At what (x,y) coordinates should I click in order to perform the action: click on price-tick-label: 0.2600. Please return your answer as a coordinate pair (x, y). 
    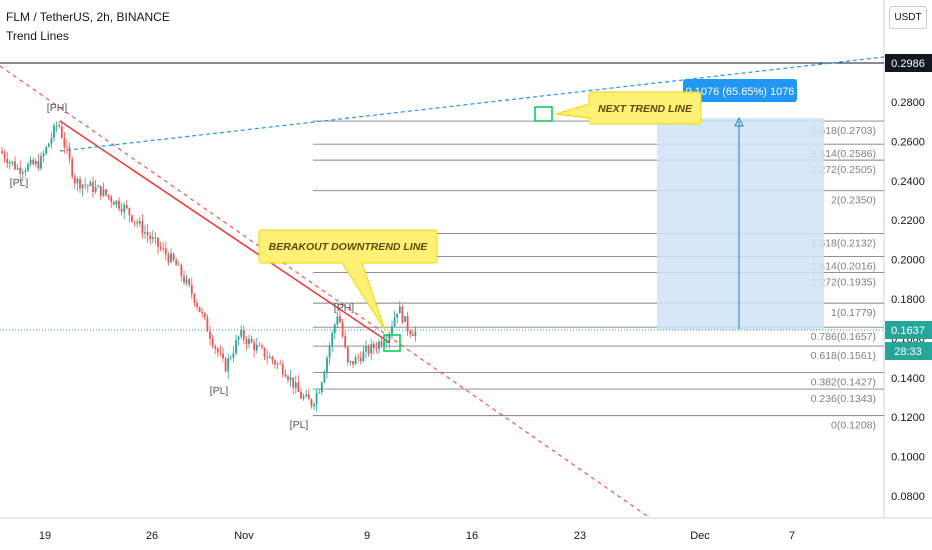
    Looking at the image, I should click on (908, 142).